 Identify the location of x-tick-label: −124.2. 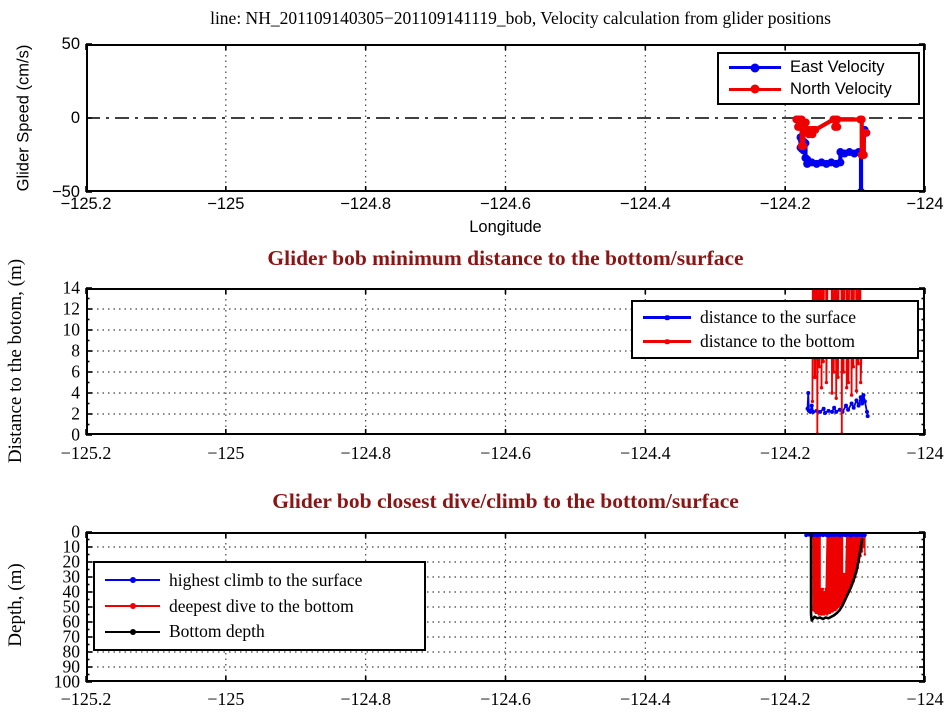
(785, 453).